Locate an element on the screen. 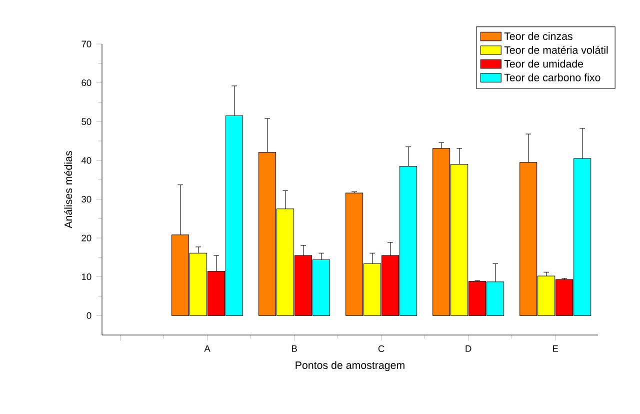  x-tick-label: B is located at coordinates (294, 348).